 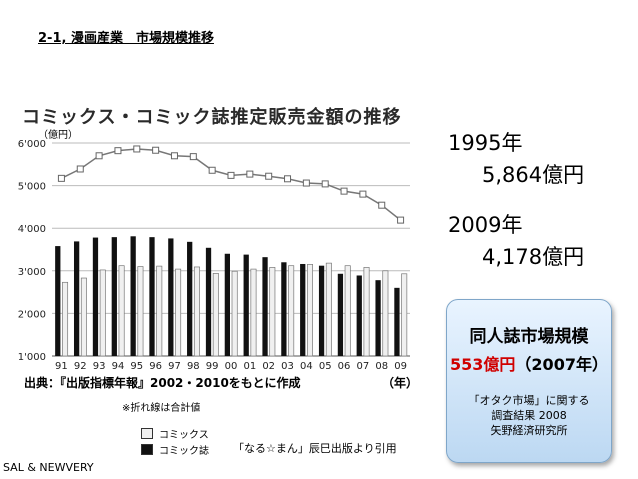 I want to click on x-unit-label: （年）, so click(x=400, y=383).